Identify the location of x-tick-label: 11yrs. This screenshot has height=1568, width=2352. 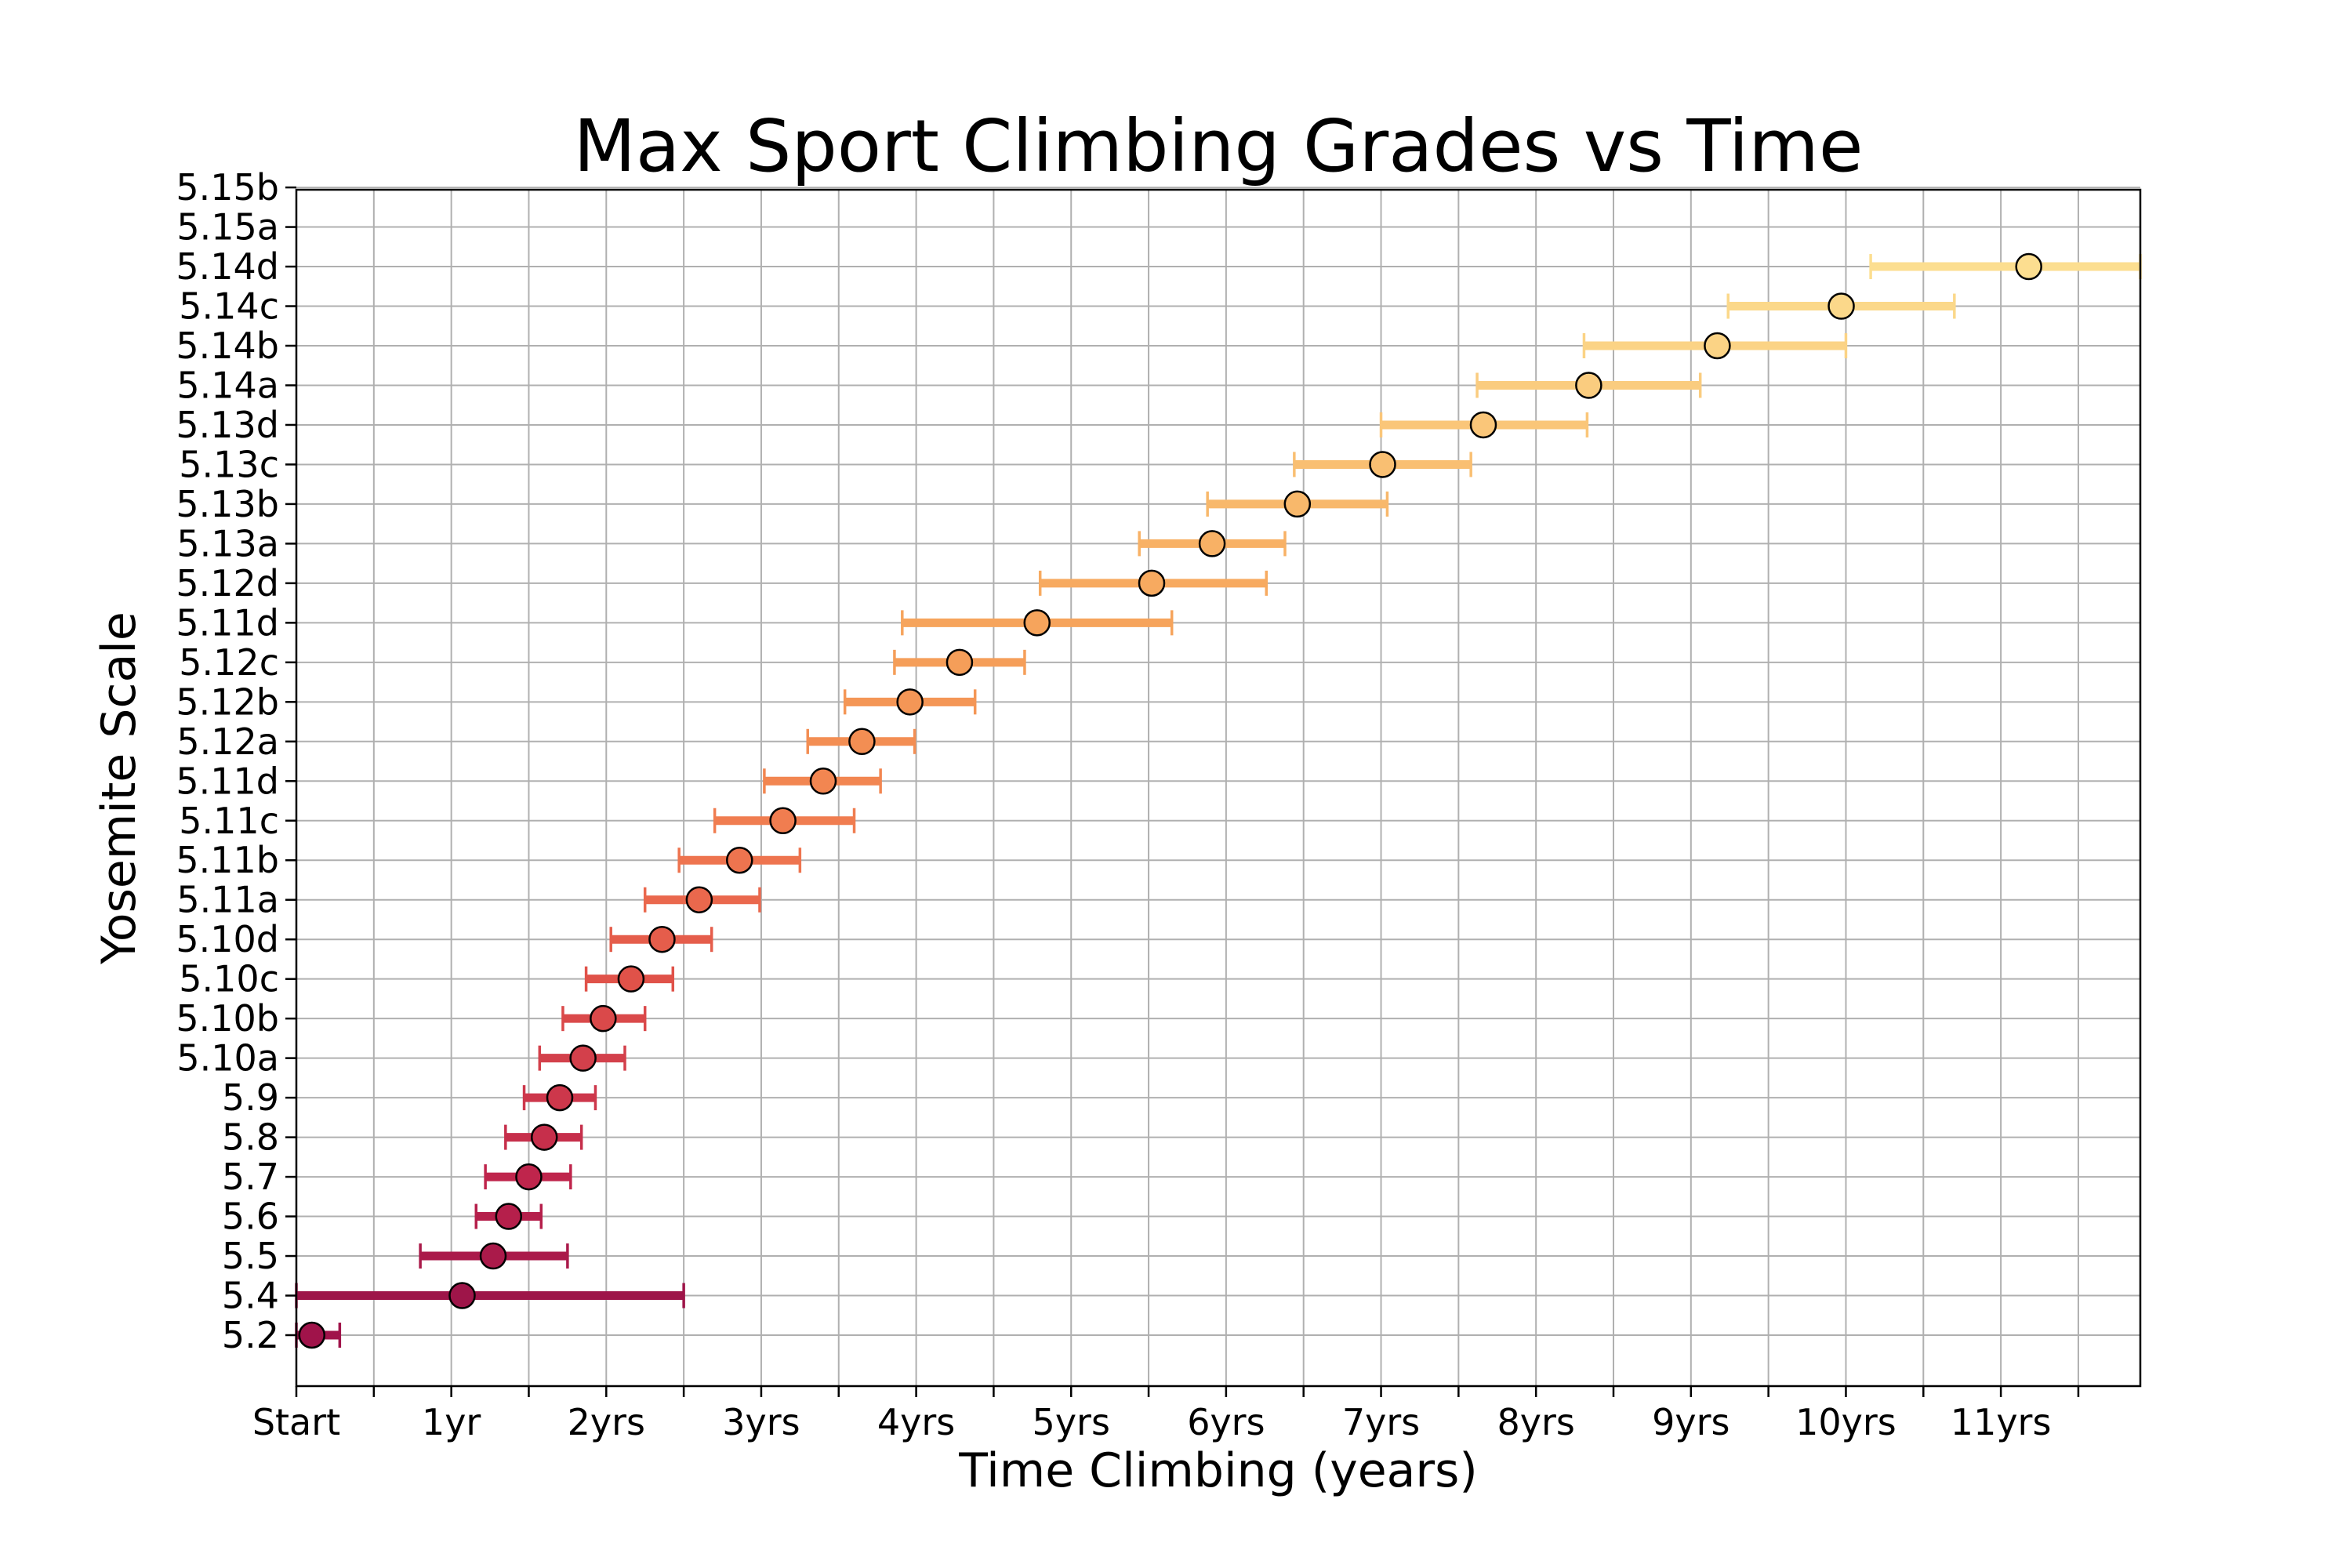
(2001, 1422).